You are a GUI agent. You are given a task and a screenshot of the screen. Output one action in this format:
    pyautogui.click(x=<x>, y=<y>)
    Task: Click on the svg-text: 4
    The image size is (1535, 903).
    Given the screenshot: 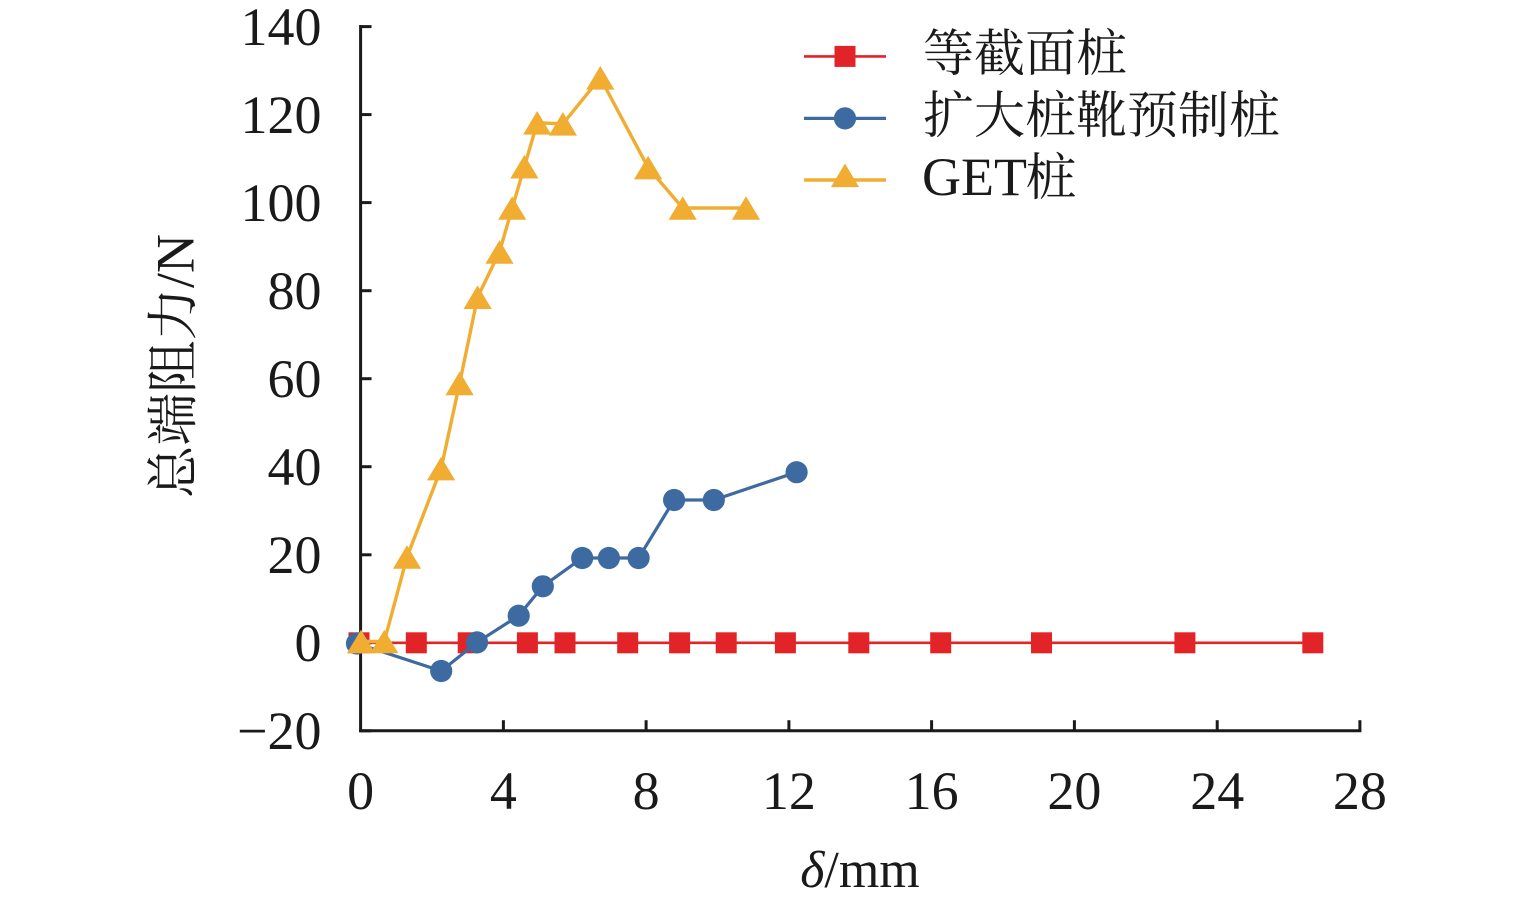 What is the action you would take?
    pyautogui.click(x=503, y=791)
    